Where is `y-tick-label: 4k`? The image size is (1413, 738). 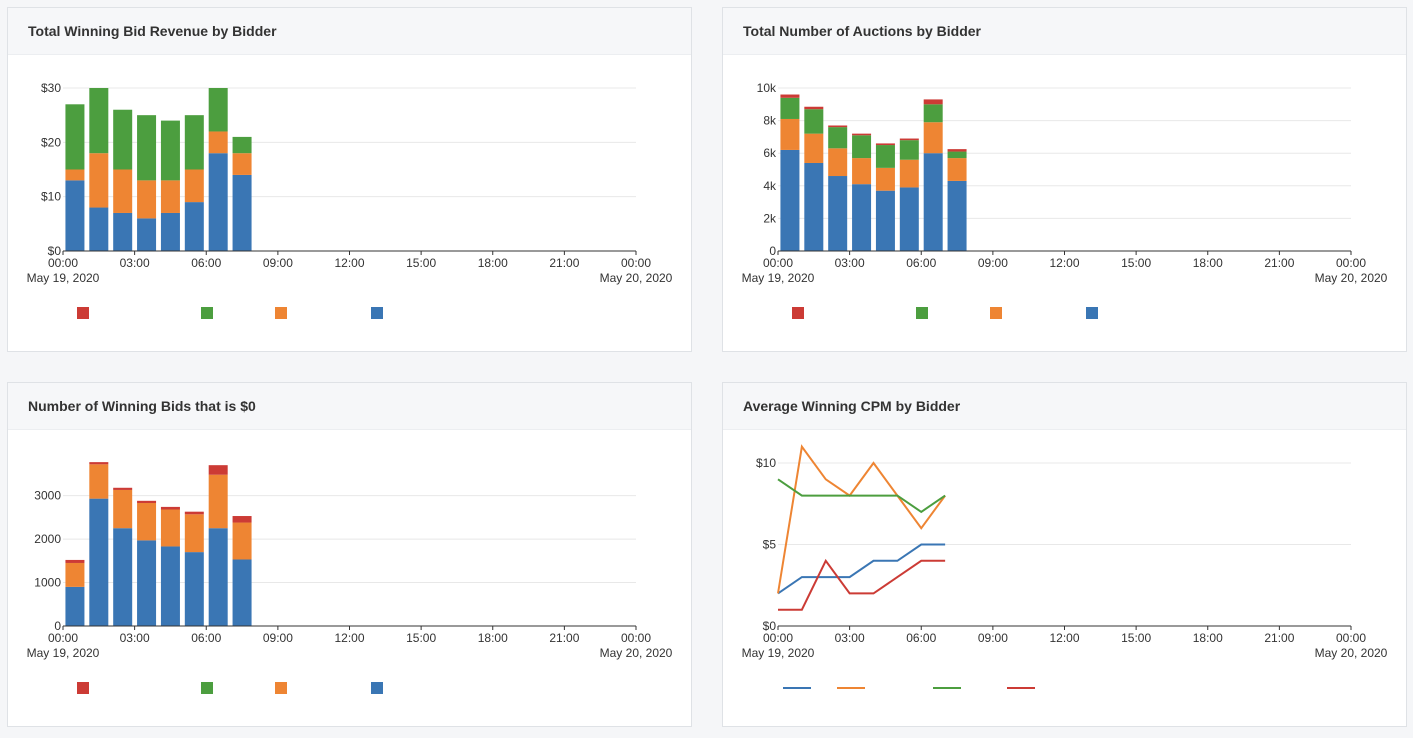 y-tick-label: 4k is located at coordinates (770, 186).